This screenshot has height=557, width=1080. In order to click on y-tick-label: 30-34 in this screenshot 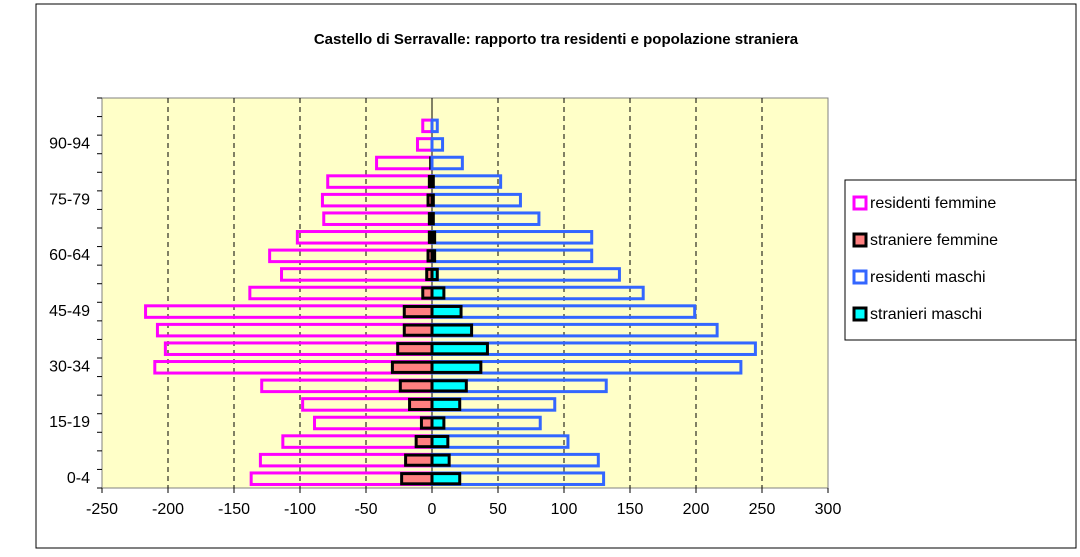, I will do `click(69, 367)`.